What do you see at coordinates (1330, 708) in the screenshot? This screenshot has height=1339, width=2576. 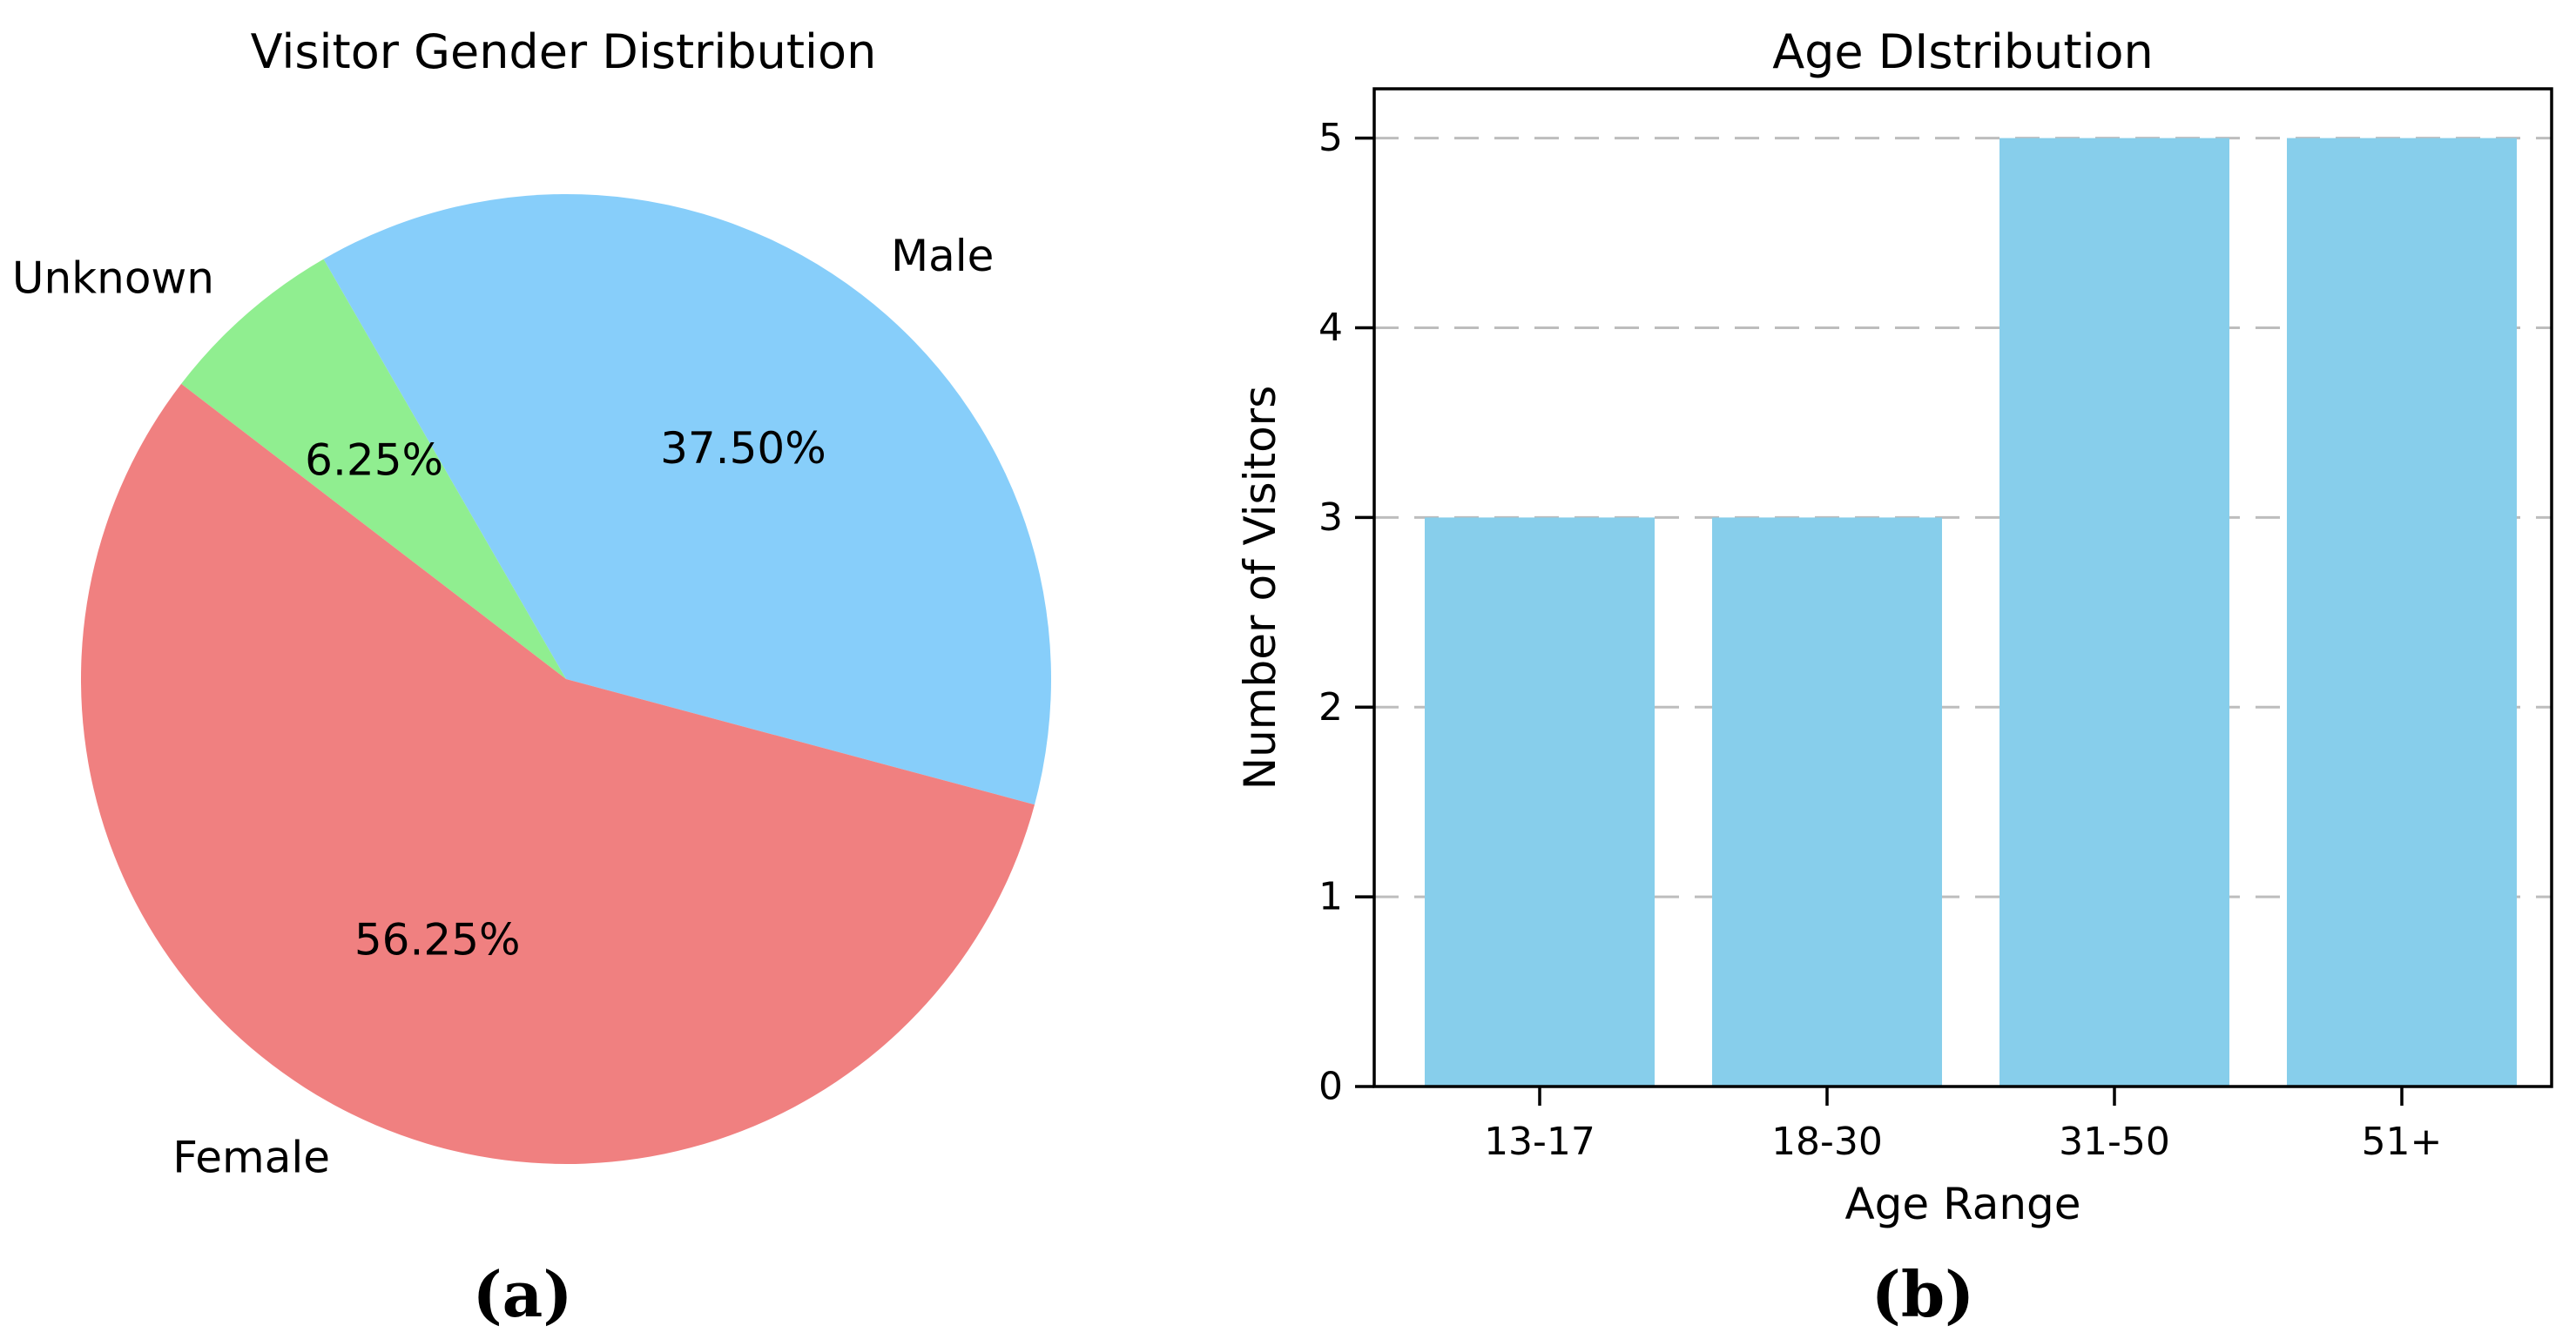 I see `y-tick-label-2: 2` at bounding box center [1330, 708].